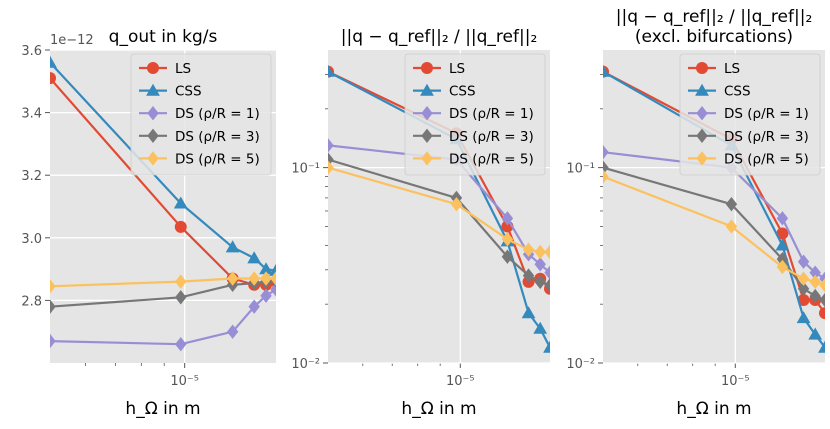 The image size is (830, 429). Describe the element at coordinates (31, 51) in the screenshot. I see `y-tick-label: 3.6` at that location.